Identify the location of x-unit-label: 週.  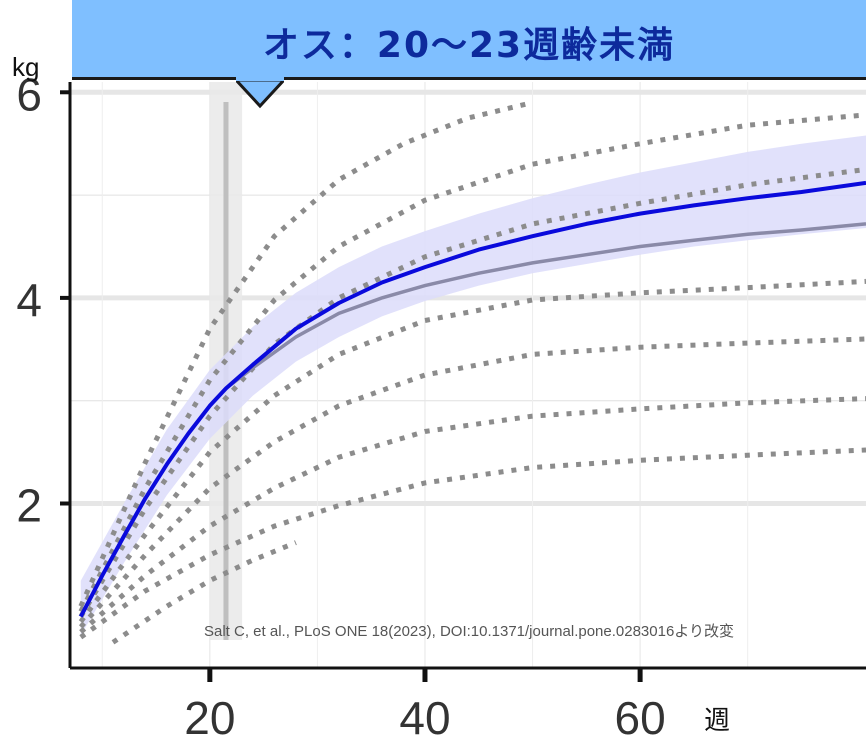
(717, 721).